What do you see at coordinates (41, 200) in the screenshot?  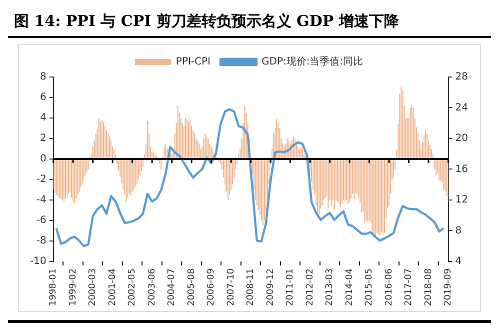 I see `y-tick-label: -4` at bounding box center [41, 200].